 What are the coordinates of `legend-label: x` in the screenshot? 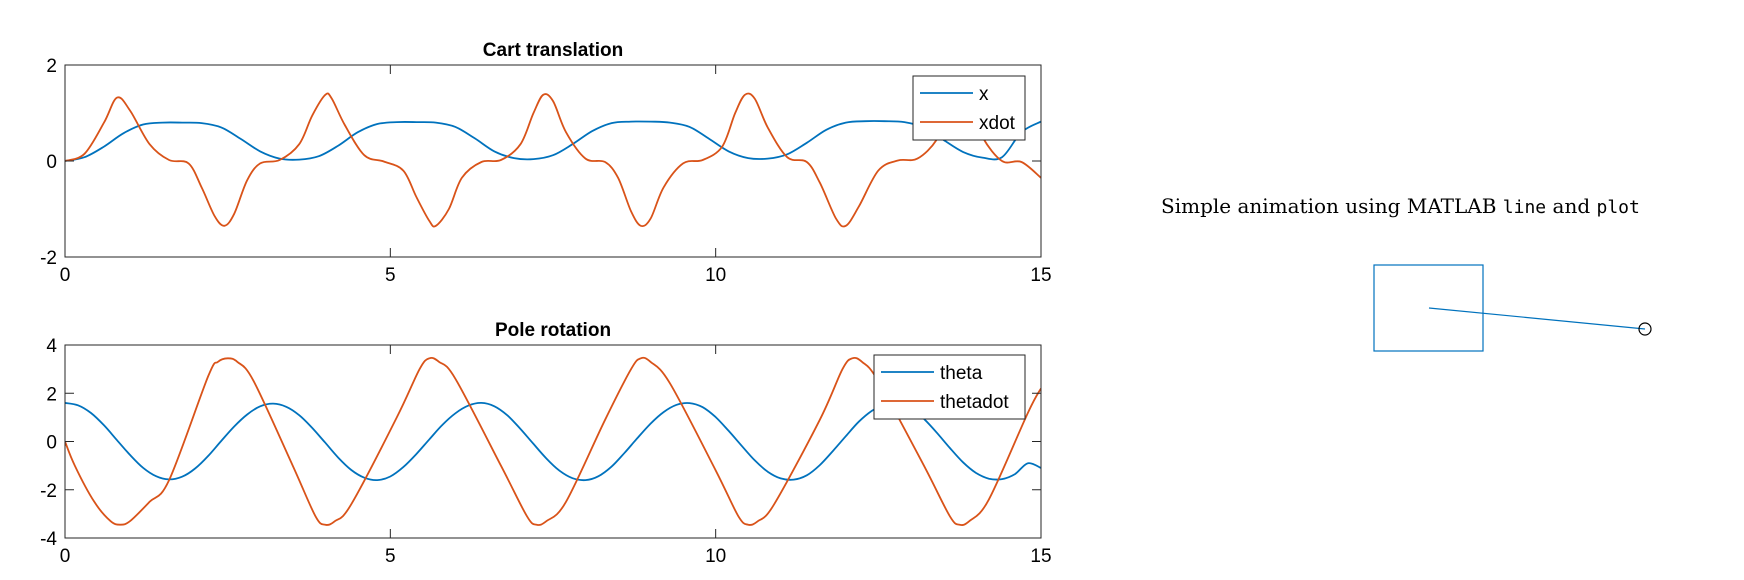 It's located at (984, 94).